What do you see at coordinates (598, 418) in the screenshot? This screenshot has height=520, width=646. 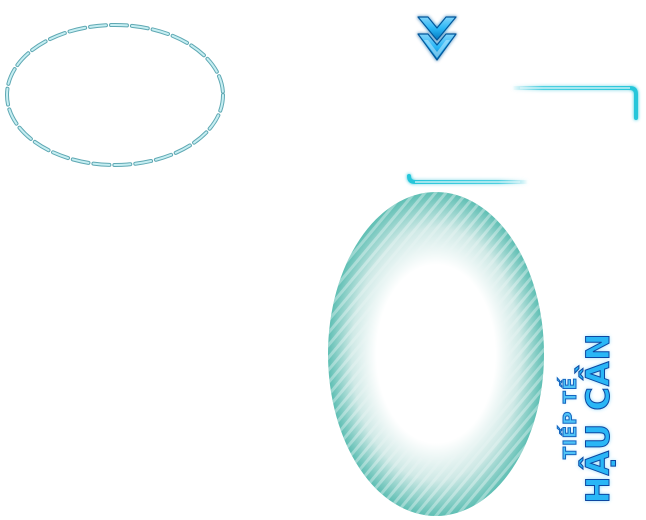 I see `title-line-2: HẬU CẦN` at bounding box center [598, 418].